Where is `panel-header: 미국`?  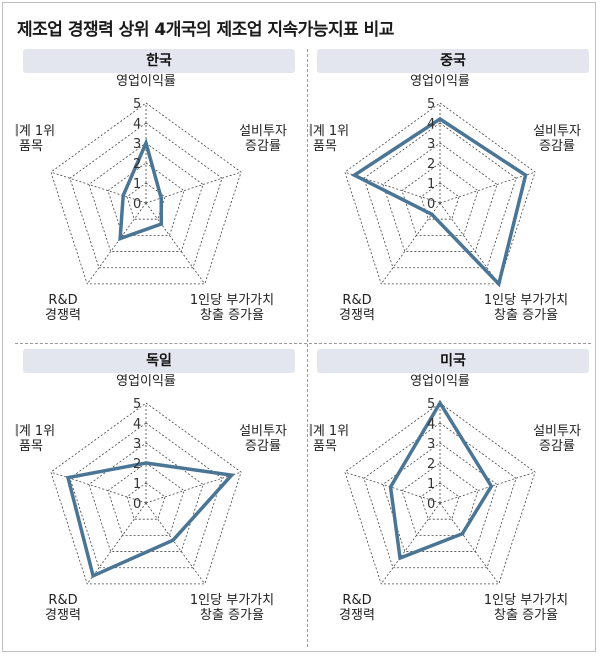
panel-header: 미국 is located at coordinates (453, 361).